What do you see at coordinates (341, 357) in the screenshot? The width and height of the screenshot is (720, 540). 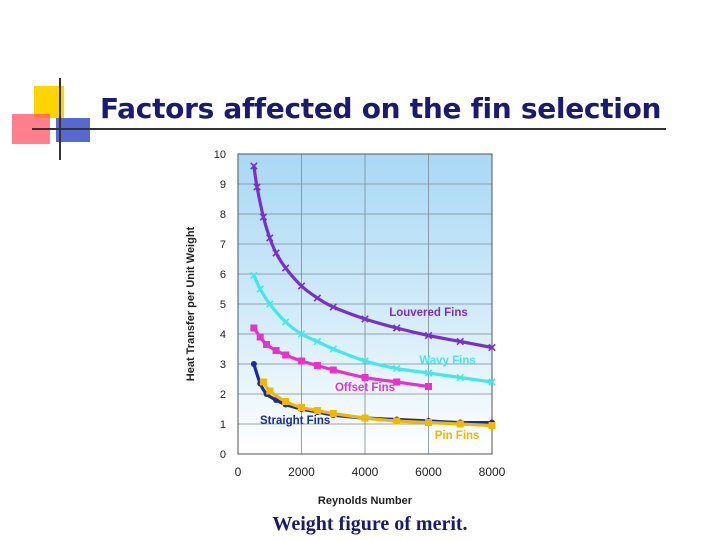 I see `series-offset-fins` at bounding box center [341, 357].